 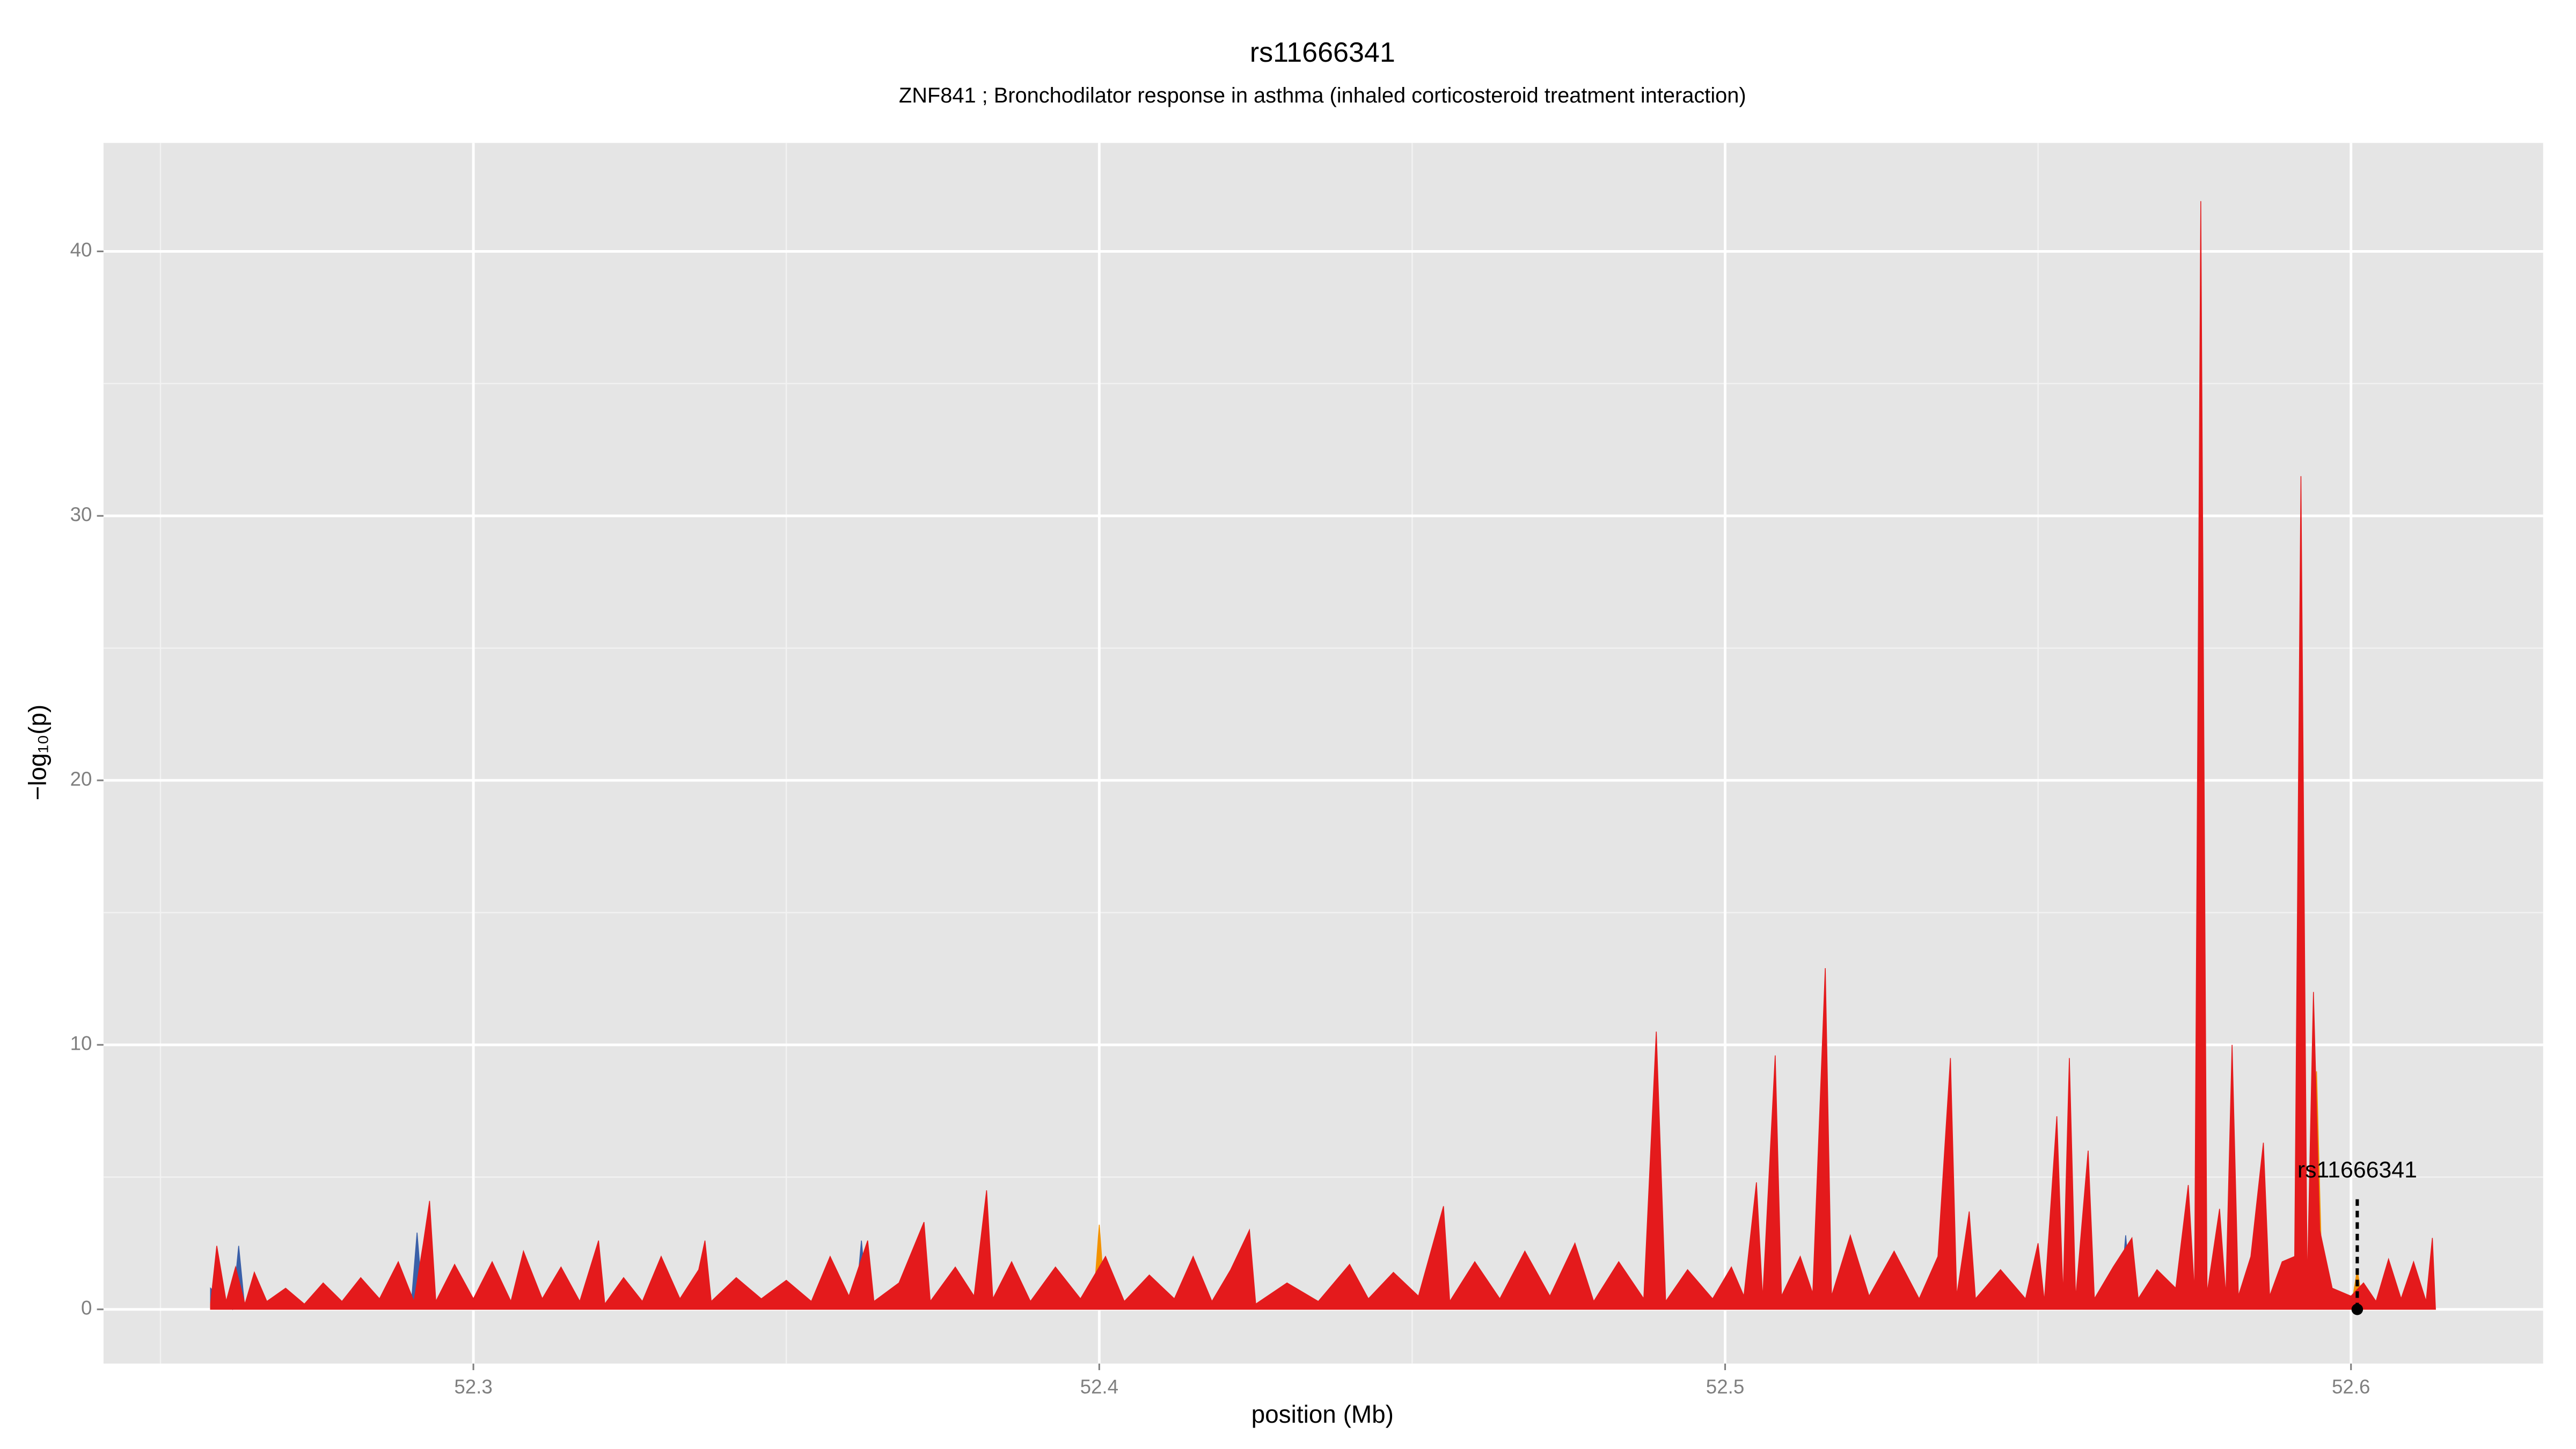 I want to click on x-tick-label: 52.6, so click(x=2351, y=1386).